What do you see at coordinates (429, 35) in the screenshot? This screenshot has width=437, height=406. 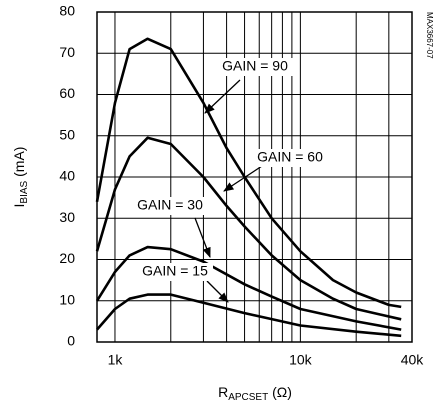 I see `figure-id: MAX3667-07` at bounding box center [429, 35].